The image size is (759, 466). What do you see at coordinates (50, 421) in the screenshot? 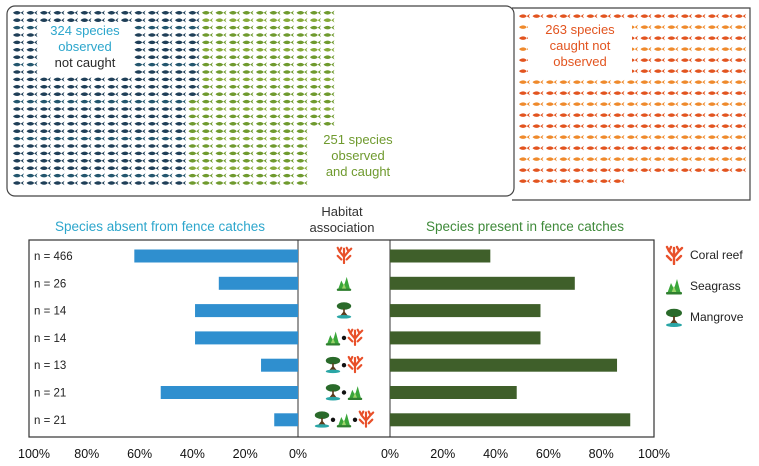
I see `row-n-label: n = 21` at bounding box center [50, 421].